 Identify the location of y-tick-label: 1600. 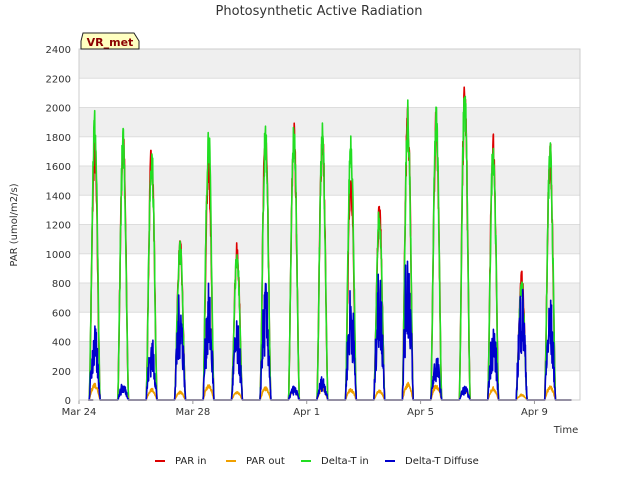
(58, 167).